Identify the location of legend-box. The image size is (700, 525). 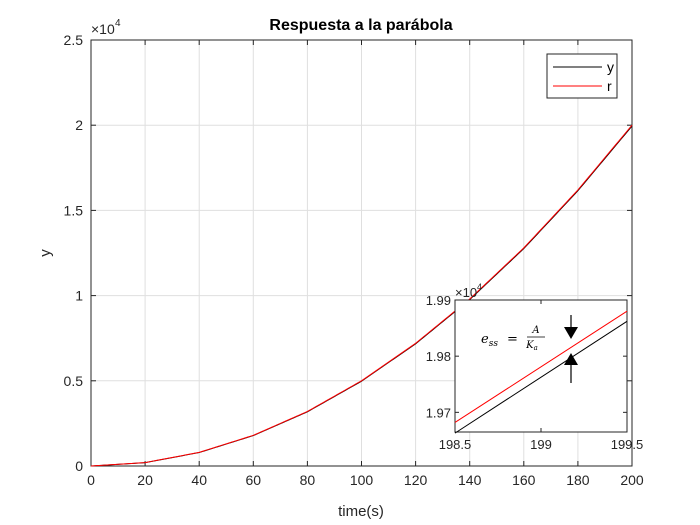
(582, 76).